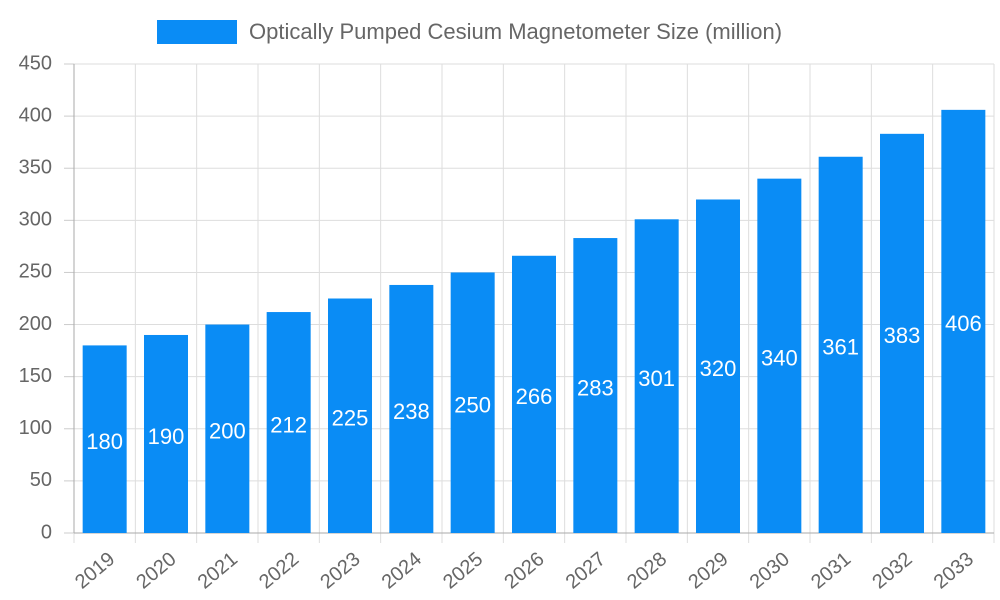 This screenshot has width=1000, height=600. What do you see at coordinates (963, 323) in the screenshot?
I see `data-label: 406` at bounding box center [963, 323].